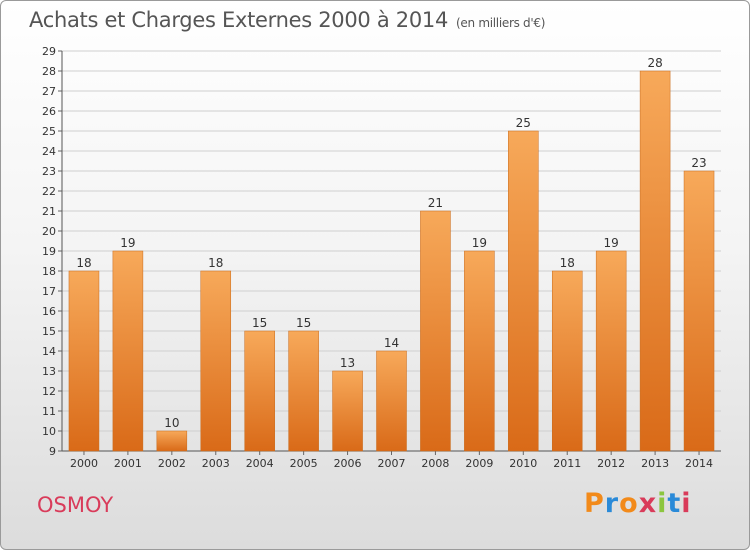 The height and width of the screenshot is (550, 750). I want to click on y-tick-label: 23, so click(49, 171).